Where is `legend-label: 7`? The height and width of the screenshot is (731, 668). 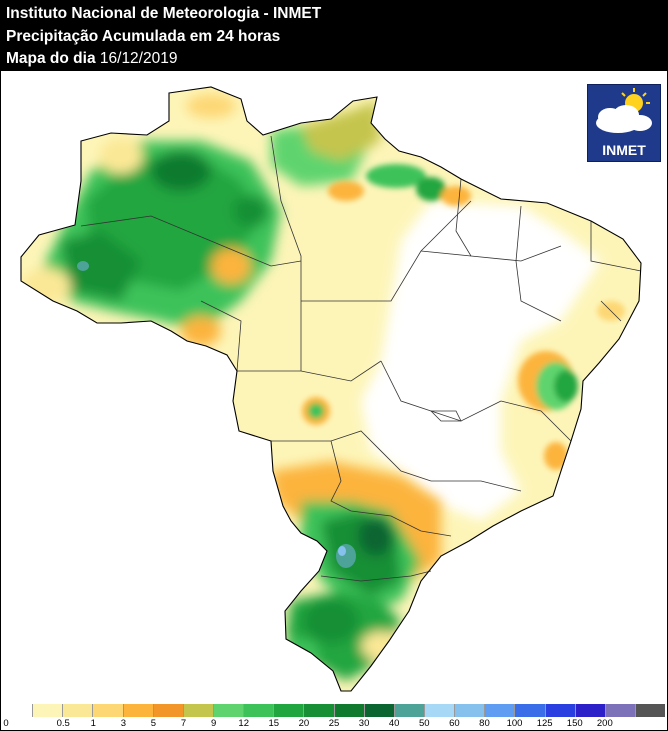
legend-label: 7 is located at coordinates (183, 723).